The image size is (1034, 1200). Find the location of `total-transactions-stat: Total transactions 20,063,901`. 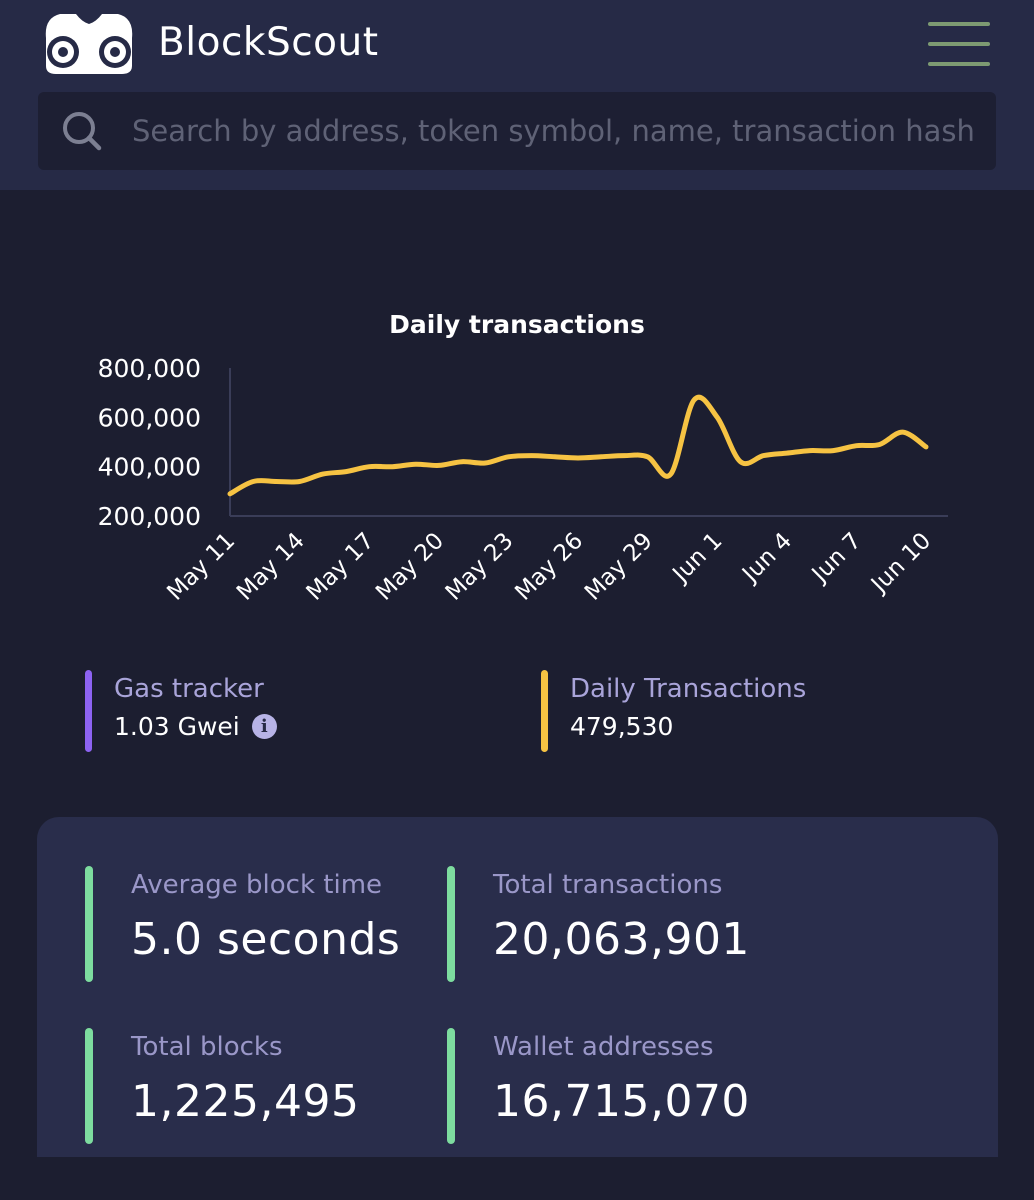

total-transactions-stat: Total transactions 20,063,901 is located at coordinates (667, 924).